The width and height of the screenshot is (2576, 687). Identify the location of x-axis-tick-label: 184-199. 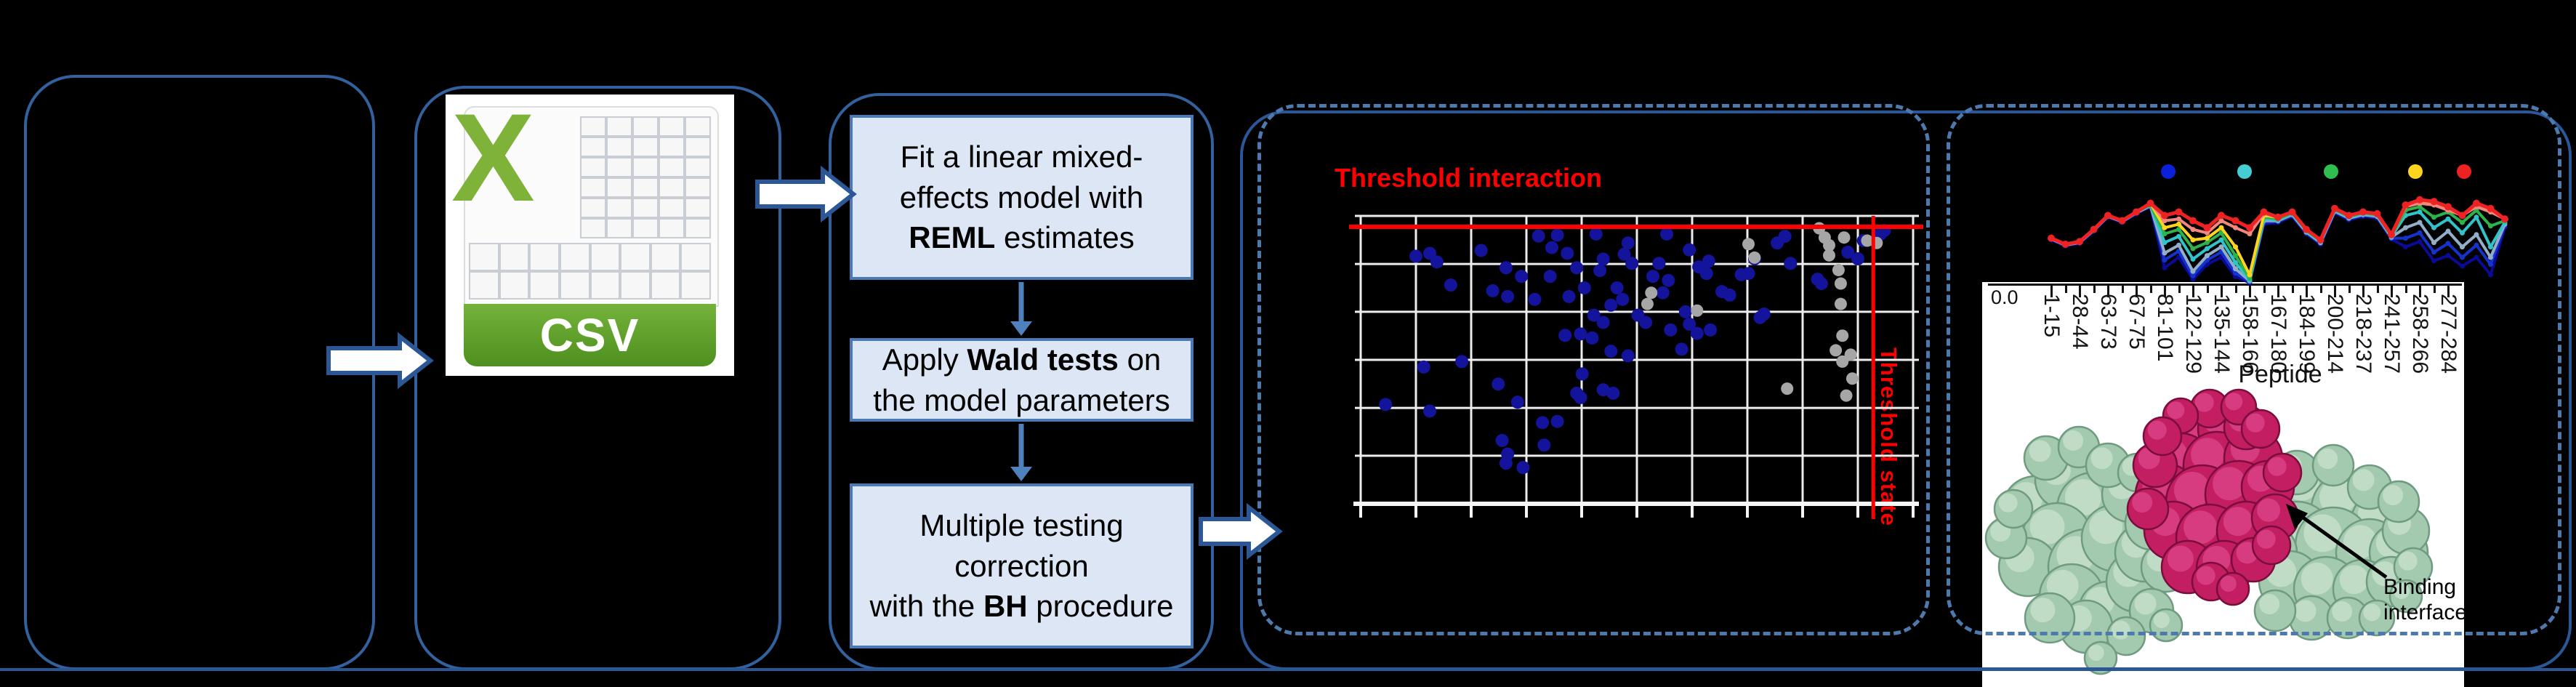
(2307, 334).